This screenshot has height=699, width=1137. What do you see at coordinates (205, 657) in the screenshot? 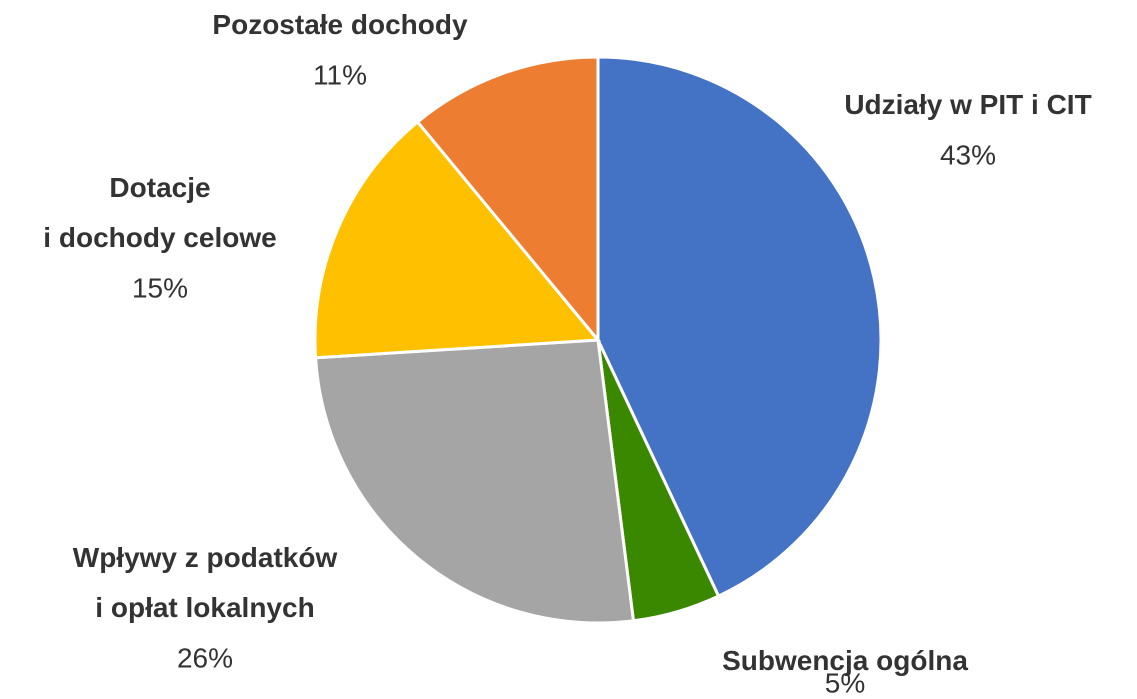
I see `slice-value-label: 26%` at bounding box center [205, 657].